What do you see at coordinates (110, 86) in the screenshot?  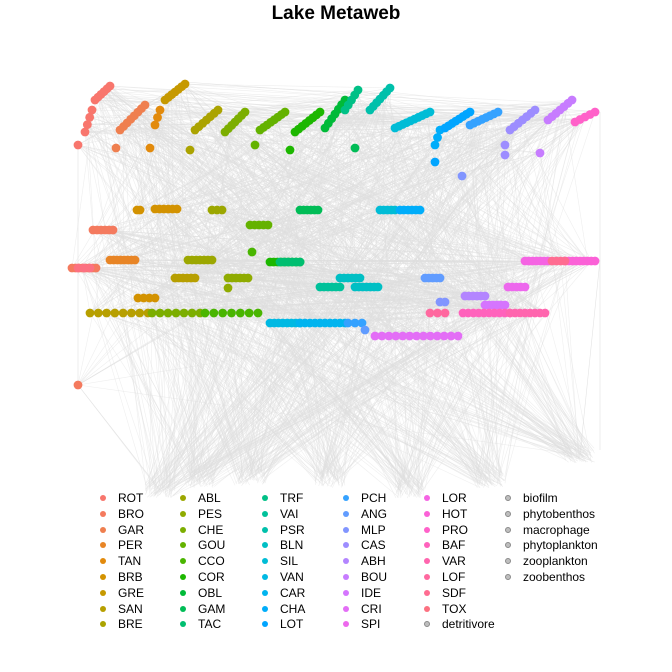 I see `node-rot` at bounding box center [110, 86].